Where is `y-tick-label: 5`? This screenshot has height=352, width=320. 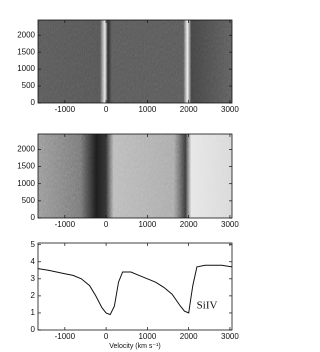
y-tick-label: 5 is located at coordinates (33, 244).